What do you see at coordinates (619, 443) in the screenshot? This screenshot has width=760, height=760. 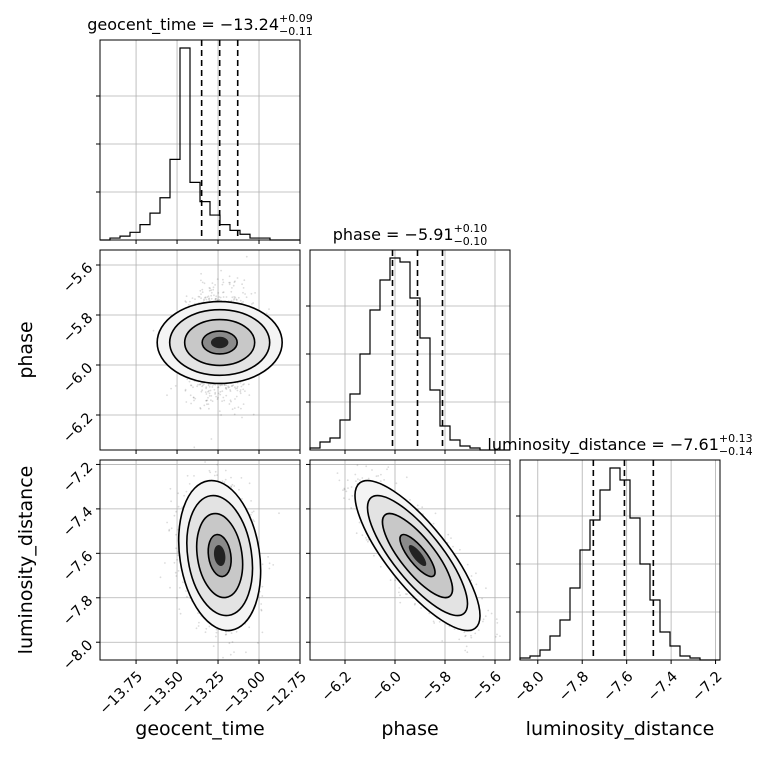 I see `panel-title: luminosity_distance = −7.61+0.13` at bounding box center [619, 443].